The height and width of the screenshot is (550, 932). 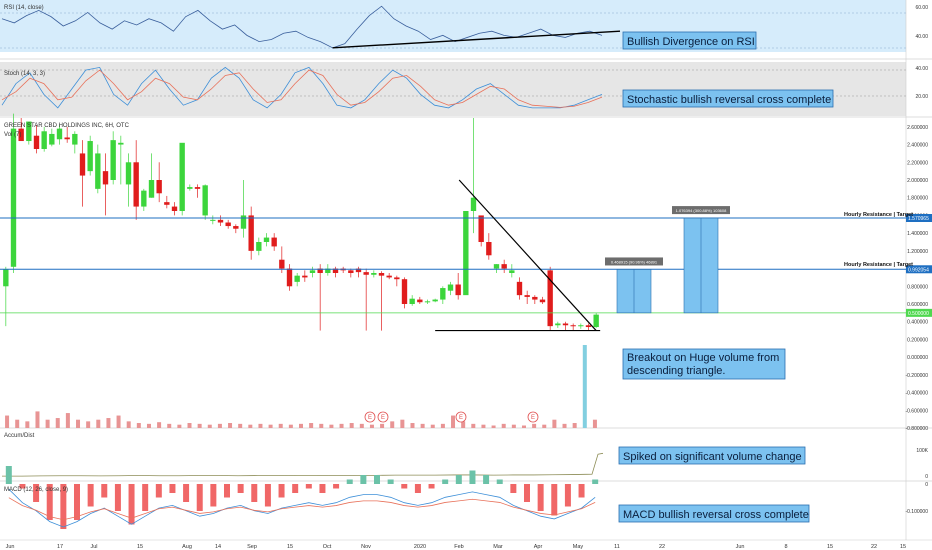 What do you see at coordinates (476, 39) in the screenshot?
I see `rsi-divergence-line` at bounding box center [476, 39].